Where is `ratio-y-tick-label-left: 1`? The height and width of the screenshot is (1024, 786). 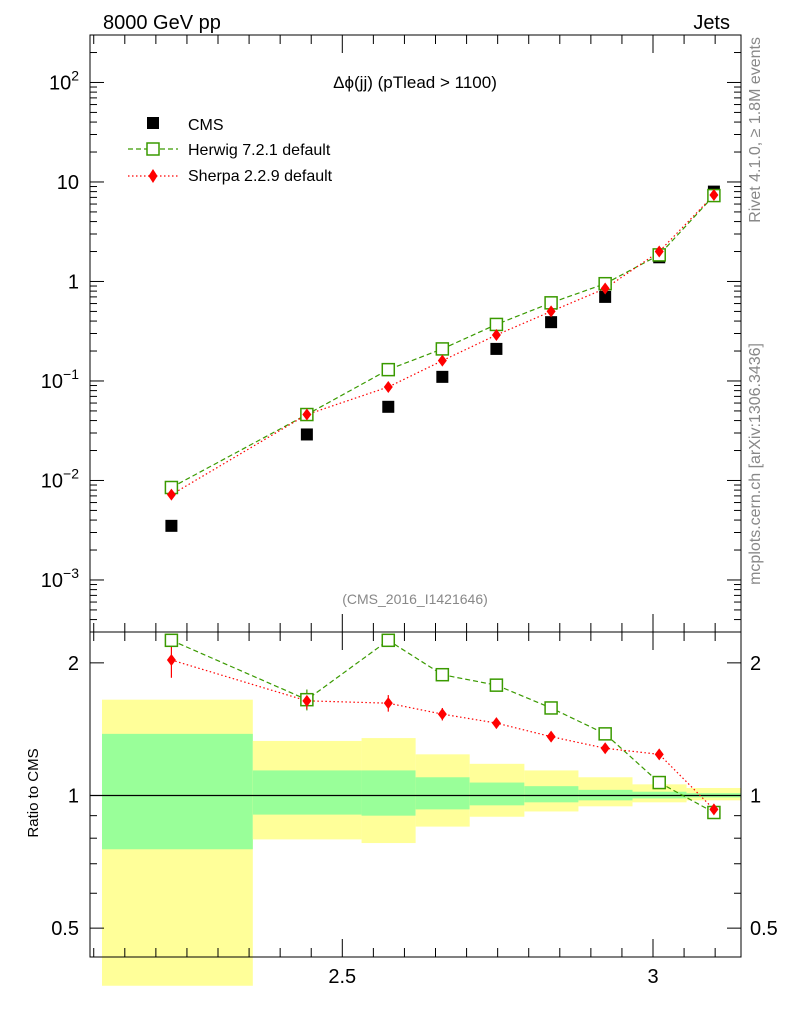 ratio-y-tick-label-left: 1 is located at coordinates (73, 796).